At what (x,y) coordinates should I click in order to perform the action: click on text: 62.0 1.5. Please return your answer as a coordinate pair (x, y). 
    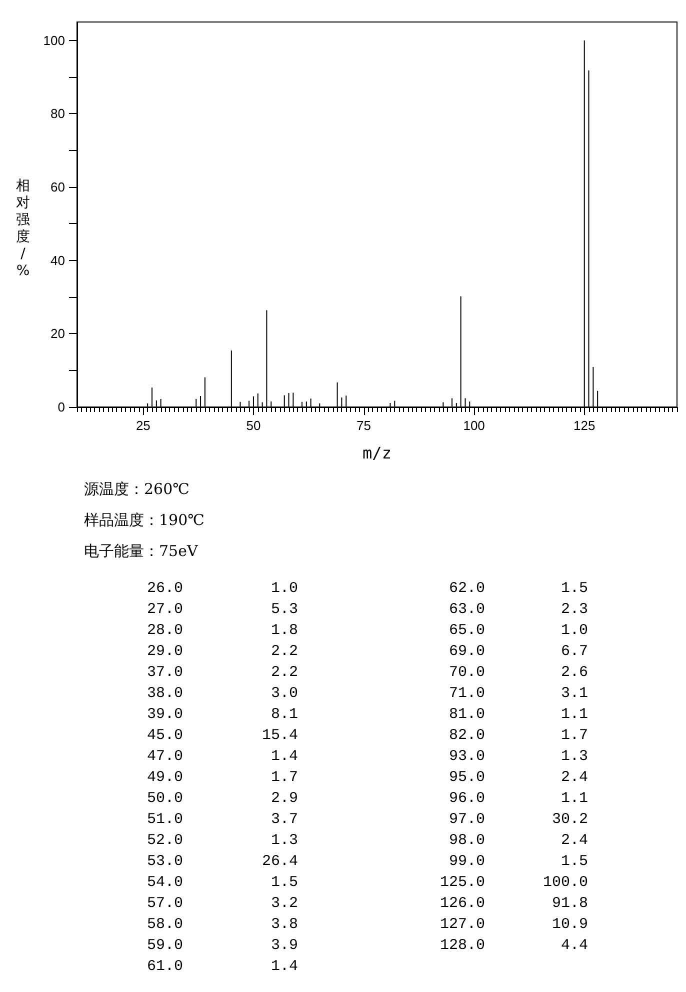
    Looking at the image, I should click on (518, 588).